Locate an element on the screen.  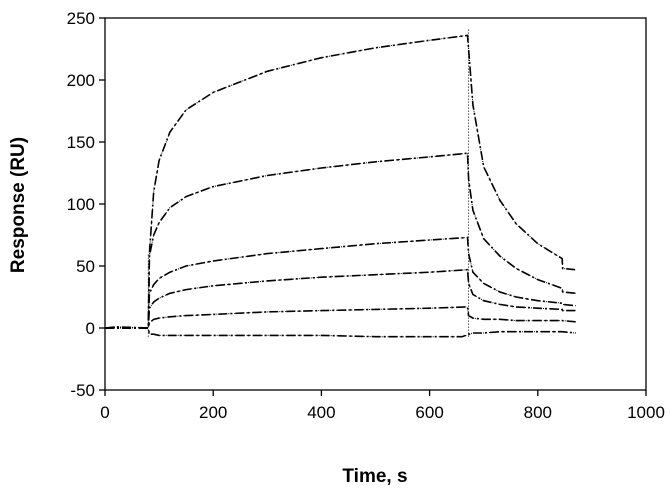
x-tick-label: 1000 is located at coordinates (646, 412).